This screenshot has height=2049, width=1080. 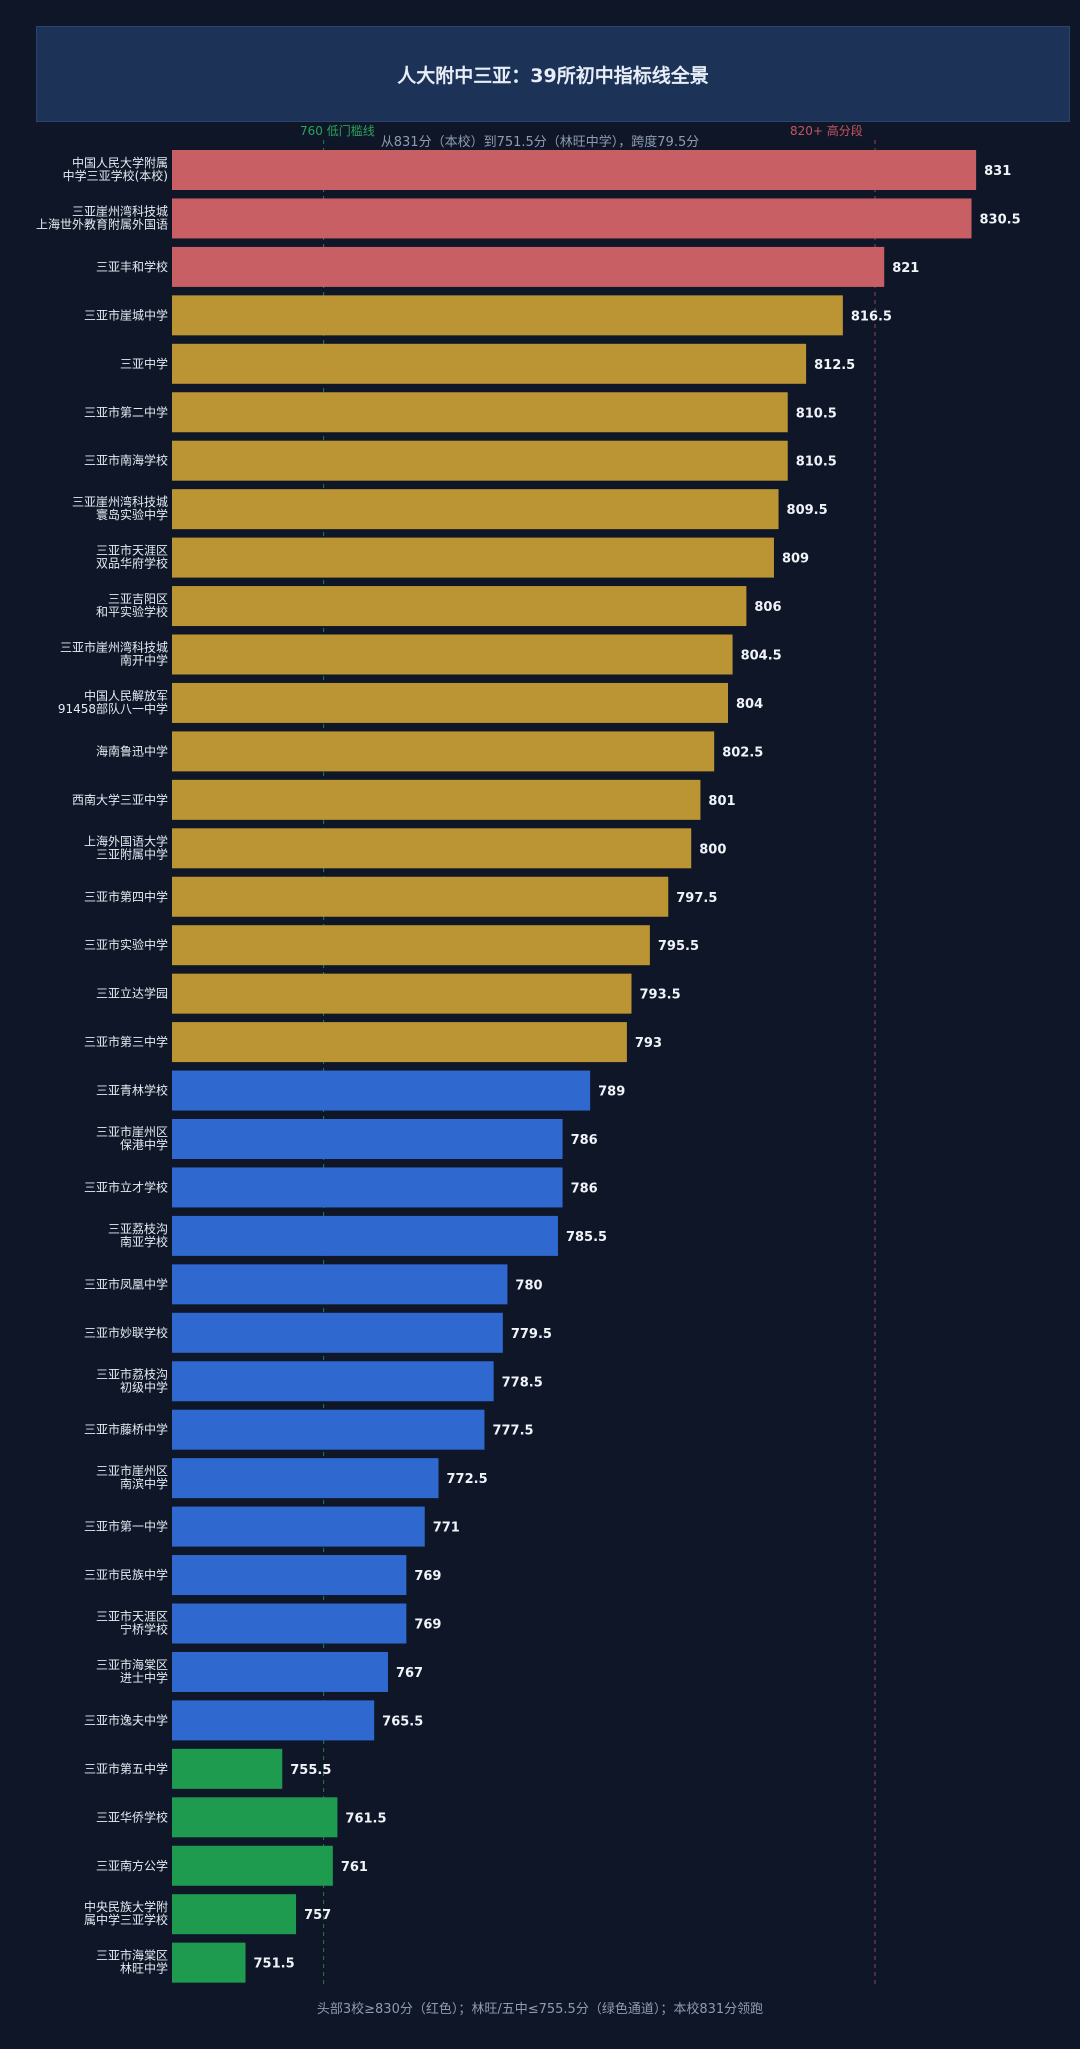 What do you see at coordinates (826, 131) in the screenshot?
I see `reference-label-high: 820+ 高分段` at bounding box center [826, 131].